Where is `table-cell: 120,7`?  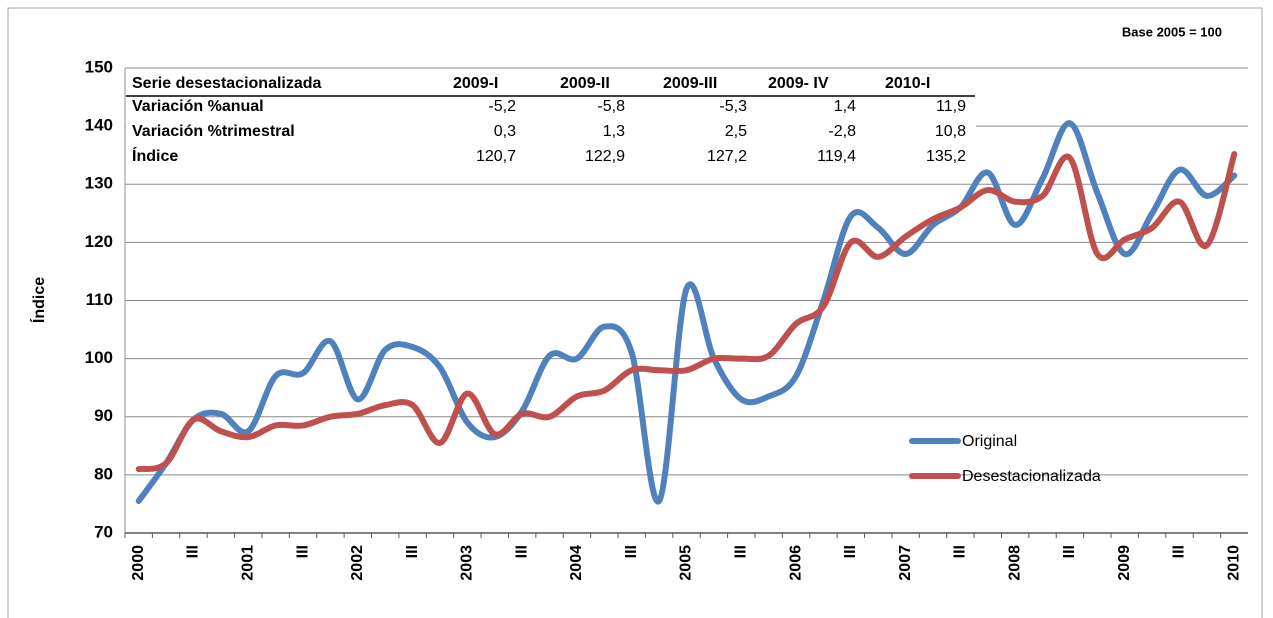 table-cell: 120,7 is located at coordinates (496, 156).